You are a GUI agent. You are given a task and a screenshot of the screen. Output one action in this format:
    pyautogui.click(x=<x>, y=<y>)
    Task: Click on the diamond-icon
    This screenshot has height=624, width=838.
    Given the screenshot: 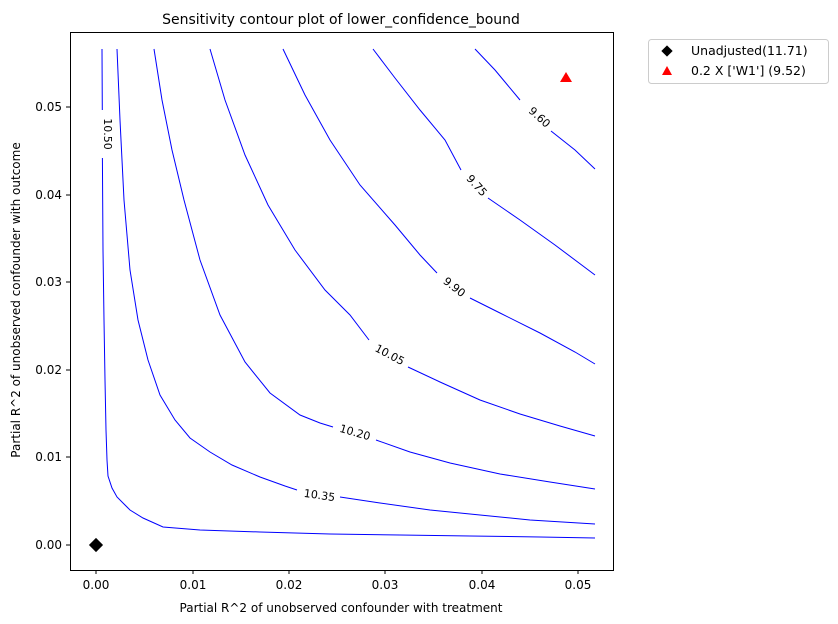 What is the action you would take?
    pyautogui.click(x=667, y=51)
    